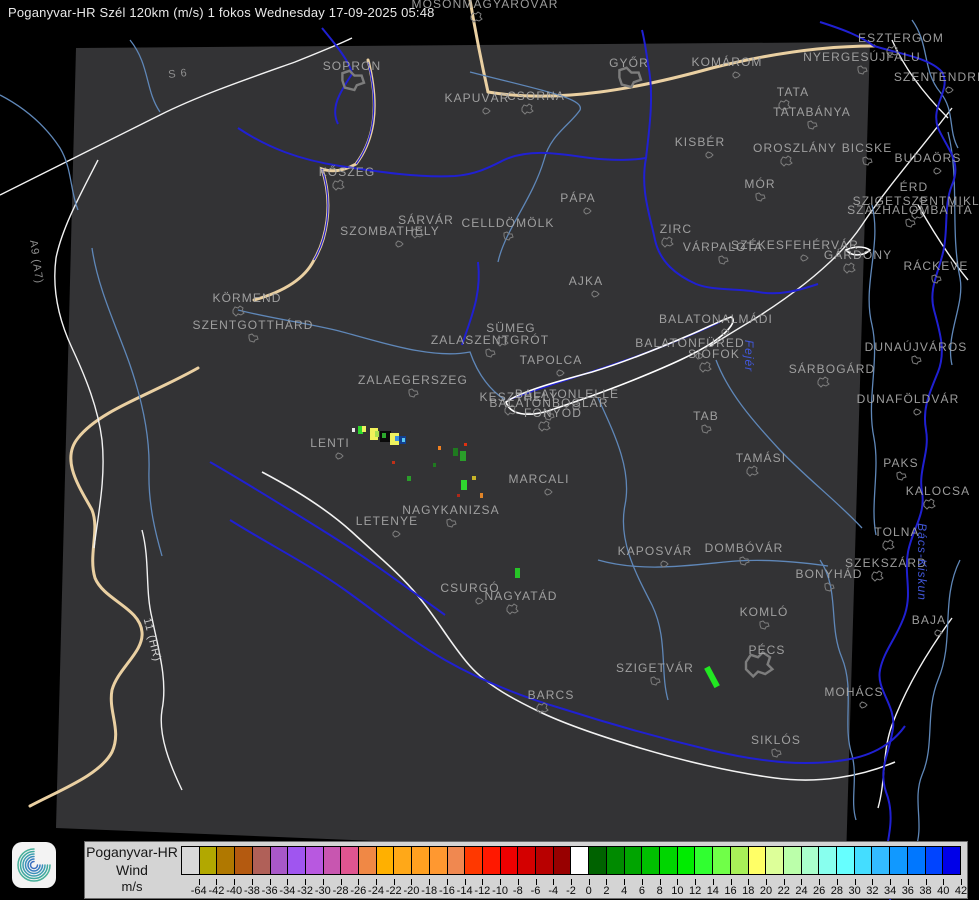  Describe the element at coordinates (659, 891) in the screenshot. I see `scale-tick-label: 8` at that location.